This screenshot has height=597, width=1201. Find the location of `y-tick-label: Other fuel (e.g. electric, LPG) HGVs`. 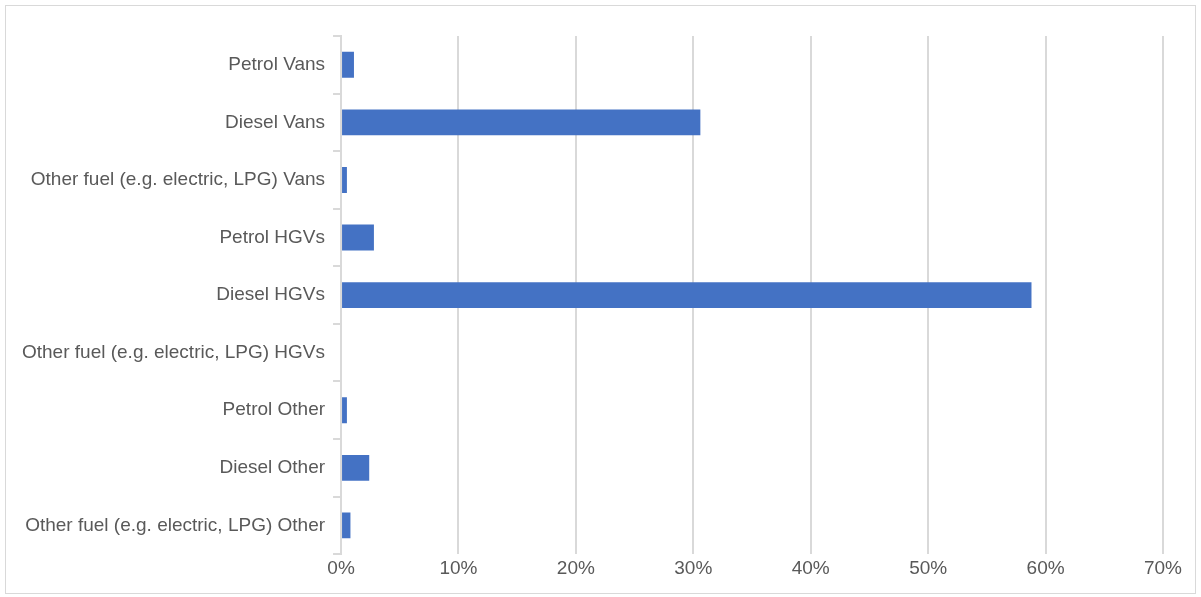

y-tick-label: Other fuel (e.g. electric, LPG) HGVs is located at coordinates (174, 351).